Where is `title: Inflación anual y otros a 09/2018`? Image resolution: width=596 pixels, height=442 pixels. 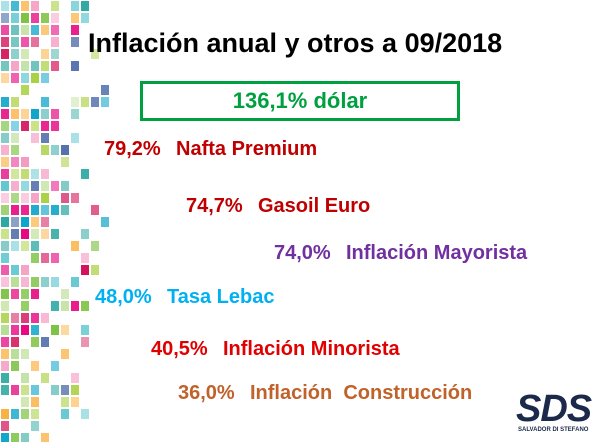
title: Inflación anual y otros a 09/2018 is located at coordinates (295, 43).